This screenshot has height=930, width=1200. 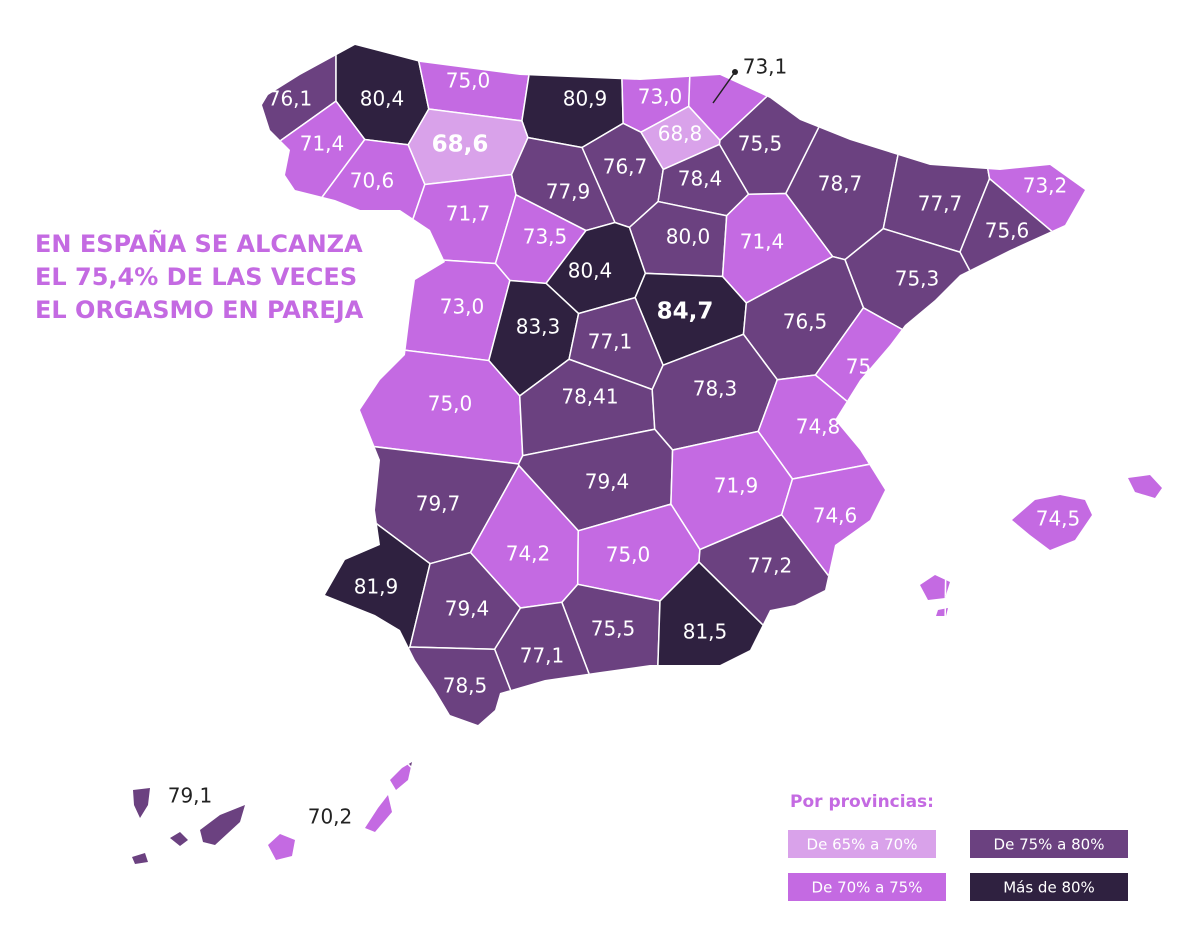 What do you see at coordinates (688, 237) in the screenshot?
I see `province-label: 80,0` at bounding box center [688, 237].